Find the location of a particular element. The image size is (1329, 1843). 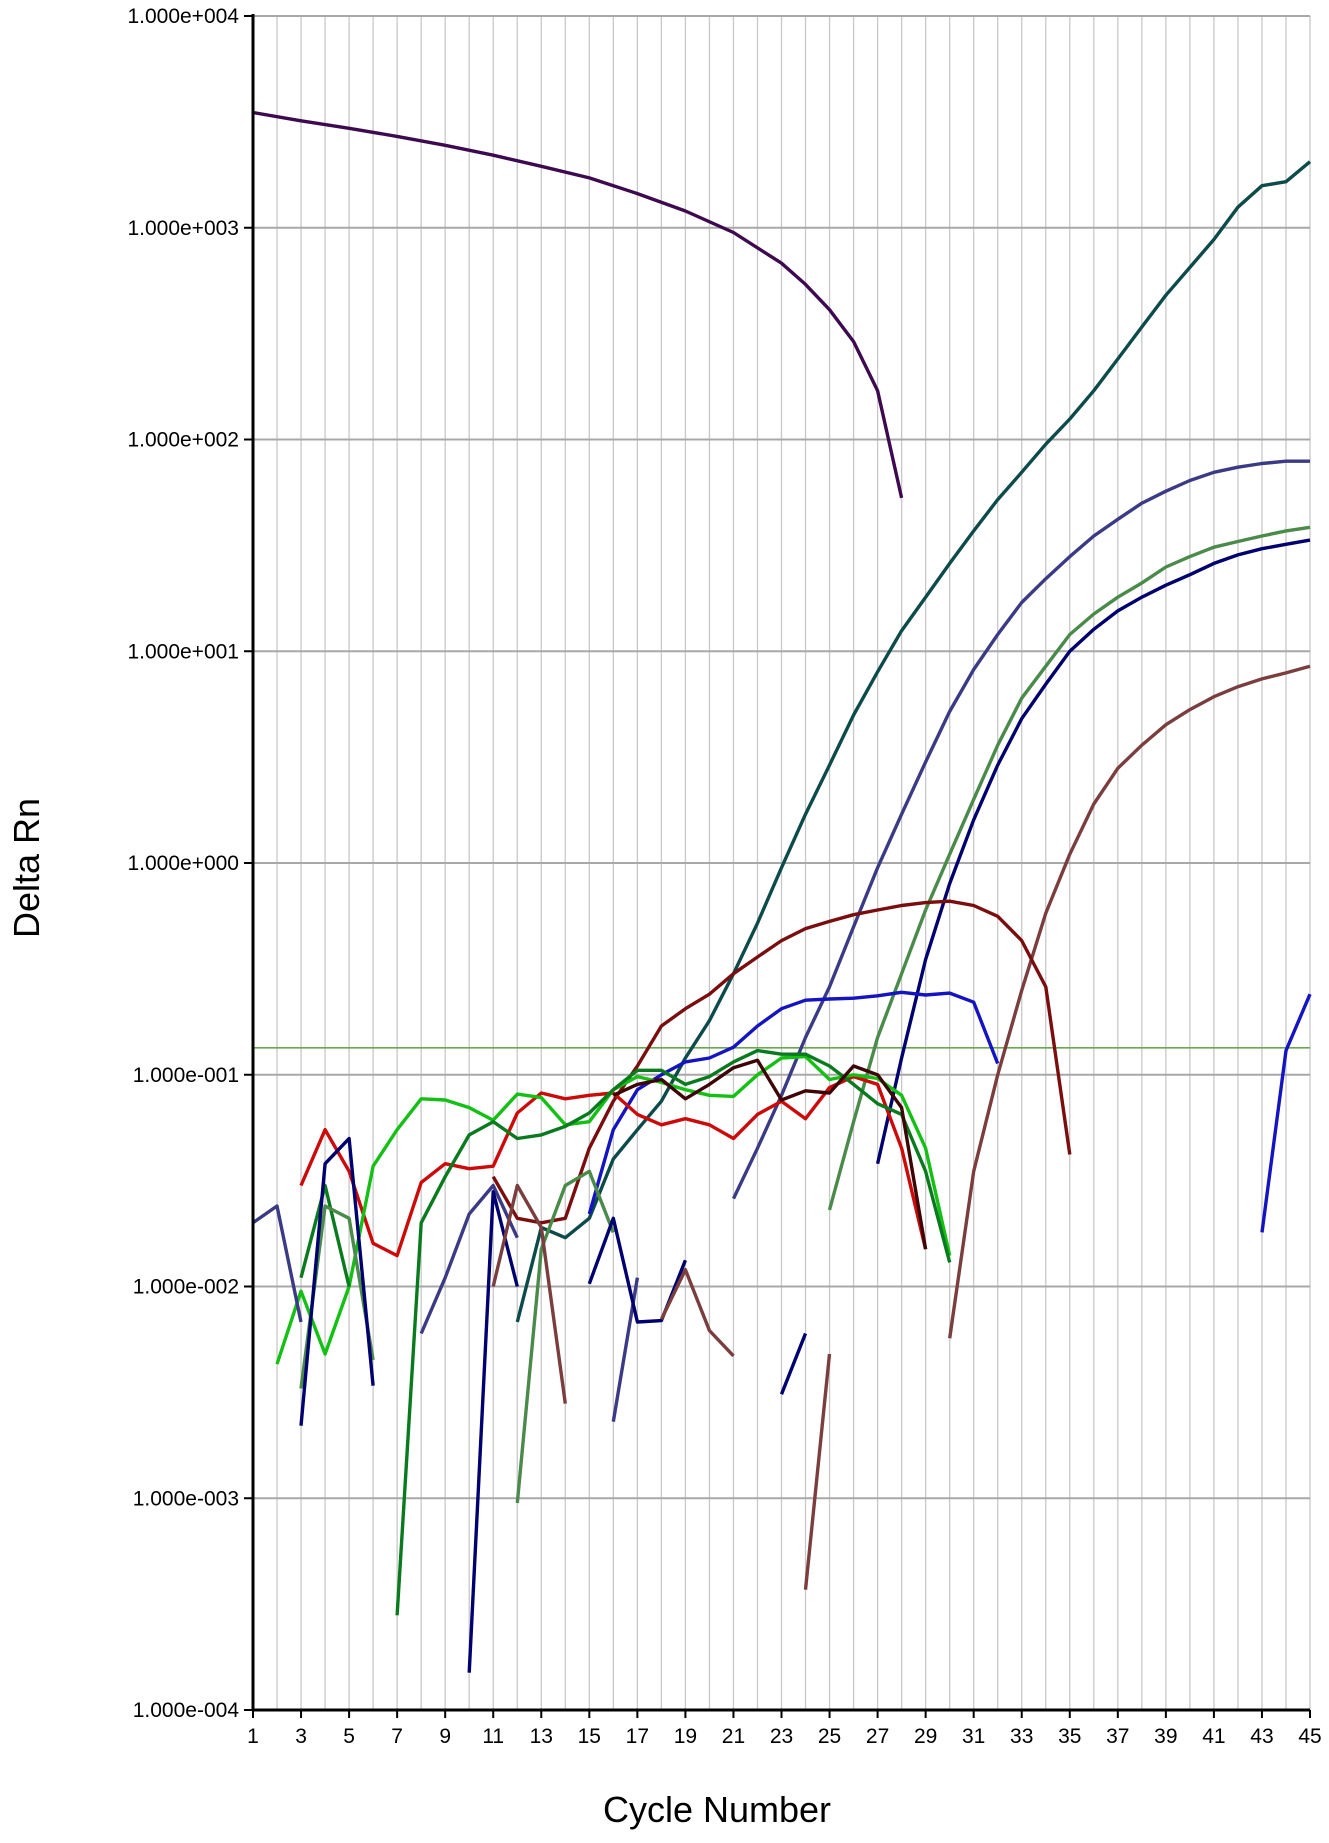

y-tick-label: 1.000e+000 is located at coordinates (183, 863).